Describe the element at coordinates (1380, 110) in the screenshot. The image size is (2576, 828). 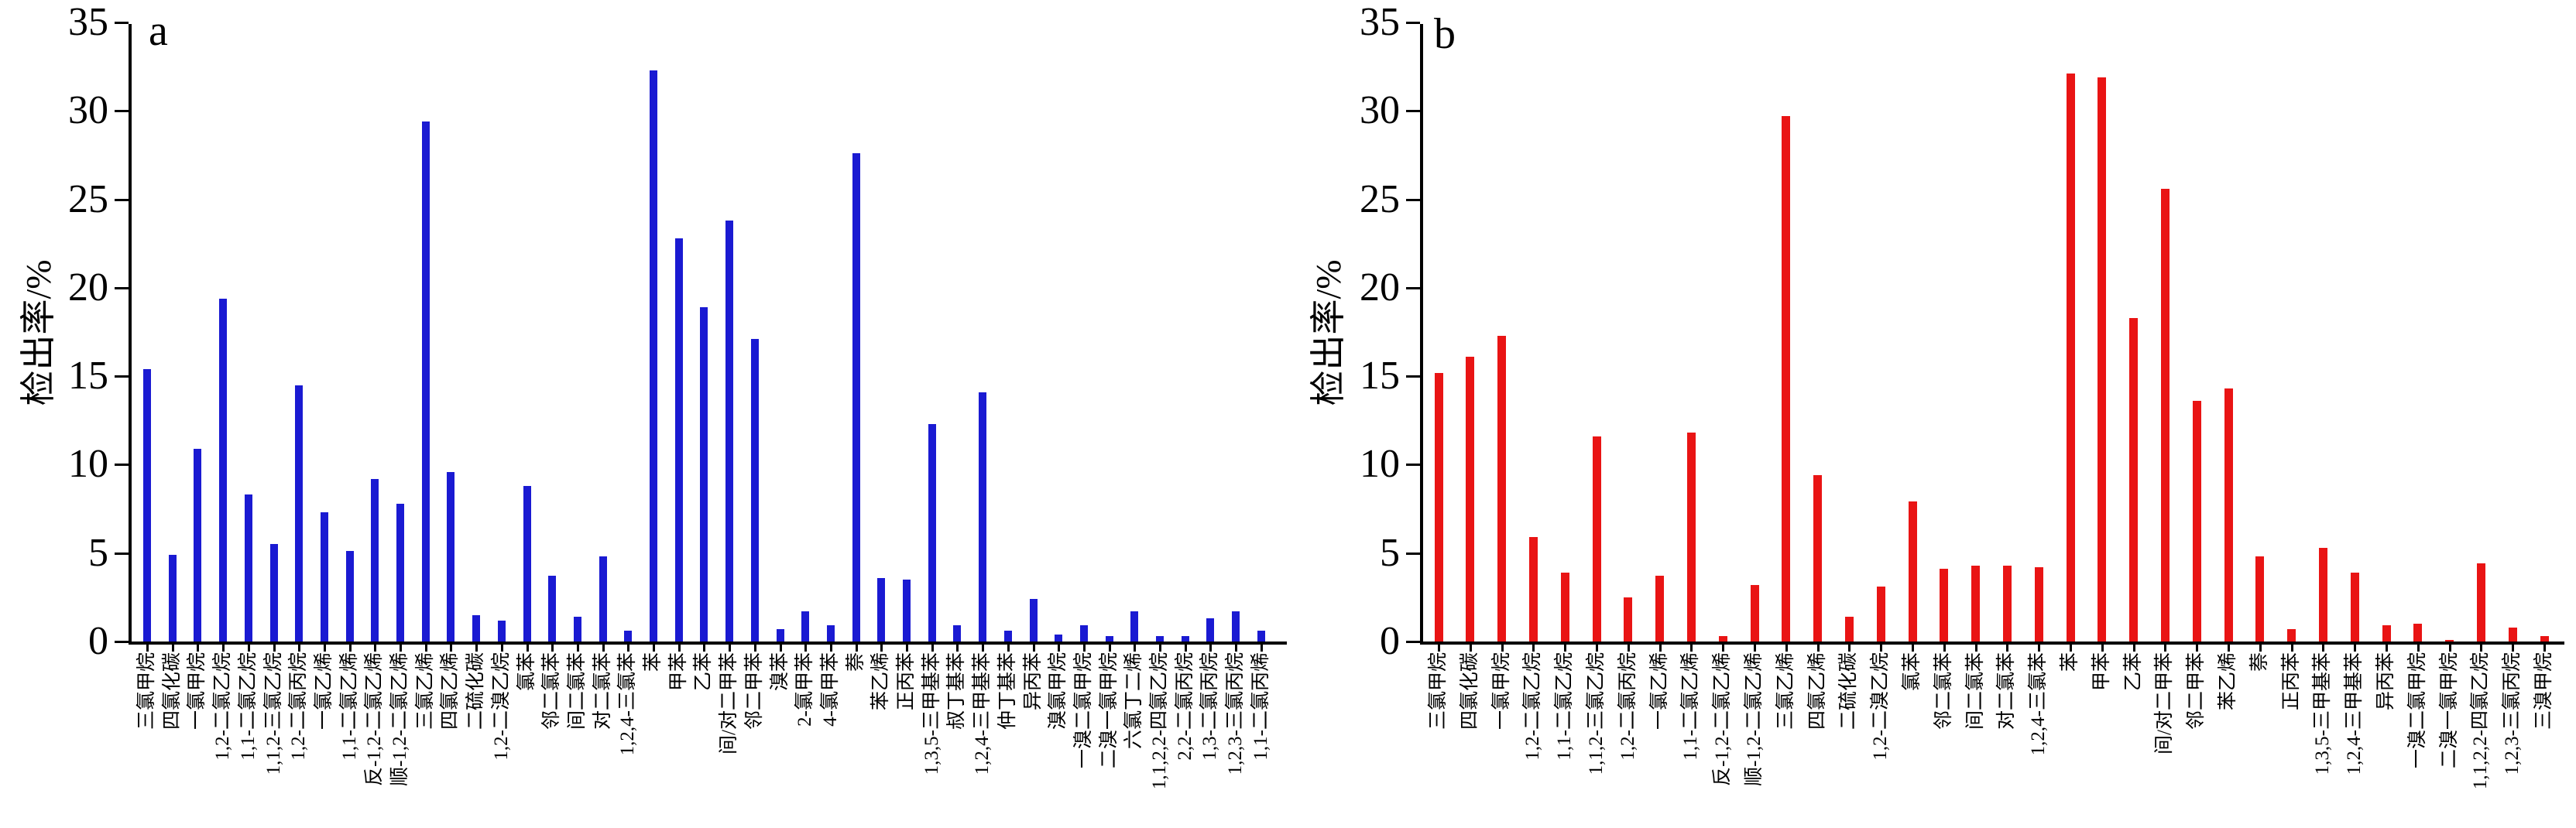
I see `y-tick-label: 30` at that location.